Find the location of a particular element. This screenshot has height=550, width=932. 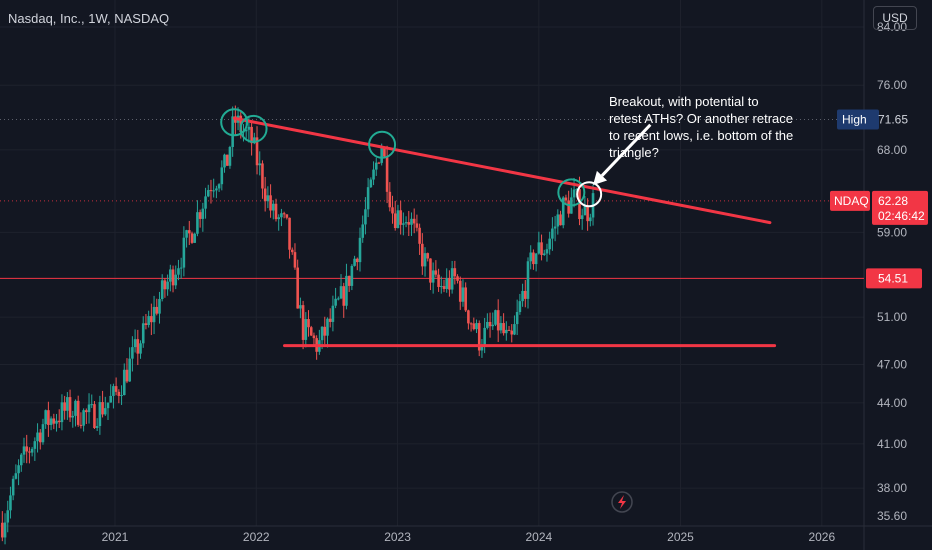

annotation-line: retest ATHs? Or another retrace is located at coordinates (701, 118).